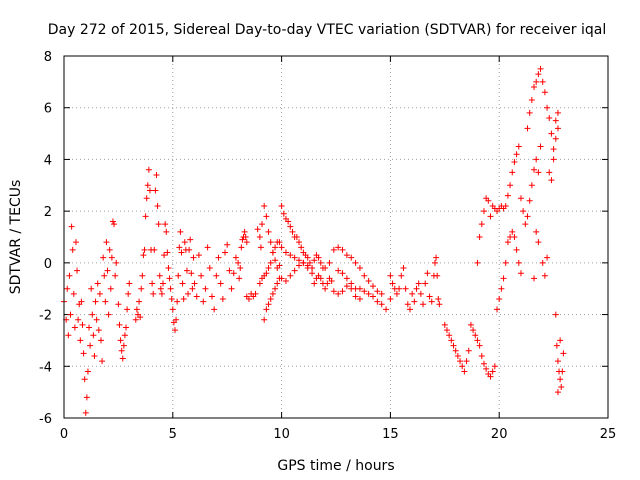  I want to click on y-tick-label: 4, so click(48, 160).